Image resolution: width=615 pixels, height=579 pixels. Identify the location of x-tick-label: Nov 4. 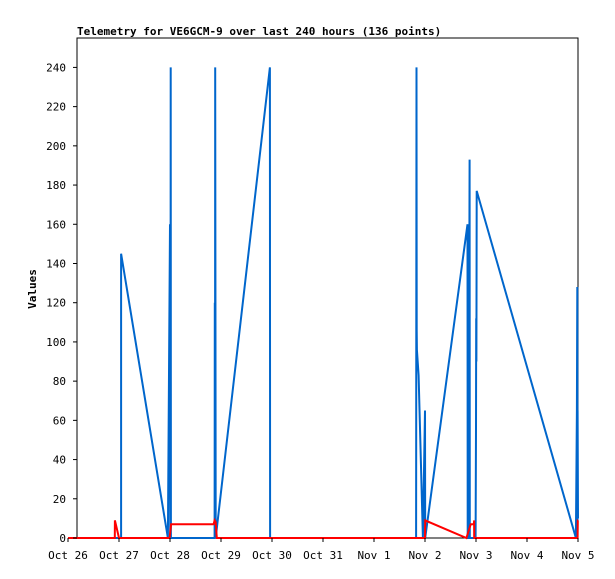
(526, 555).